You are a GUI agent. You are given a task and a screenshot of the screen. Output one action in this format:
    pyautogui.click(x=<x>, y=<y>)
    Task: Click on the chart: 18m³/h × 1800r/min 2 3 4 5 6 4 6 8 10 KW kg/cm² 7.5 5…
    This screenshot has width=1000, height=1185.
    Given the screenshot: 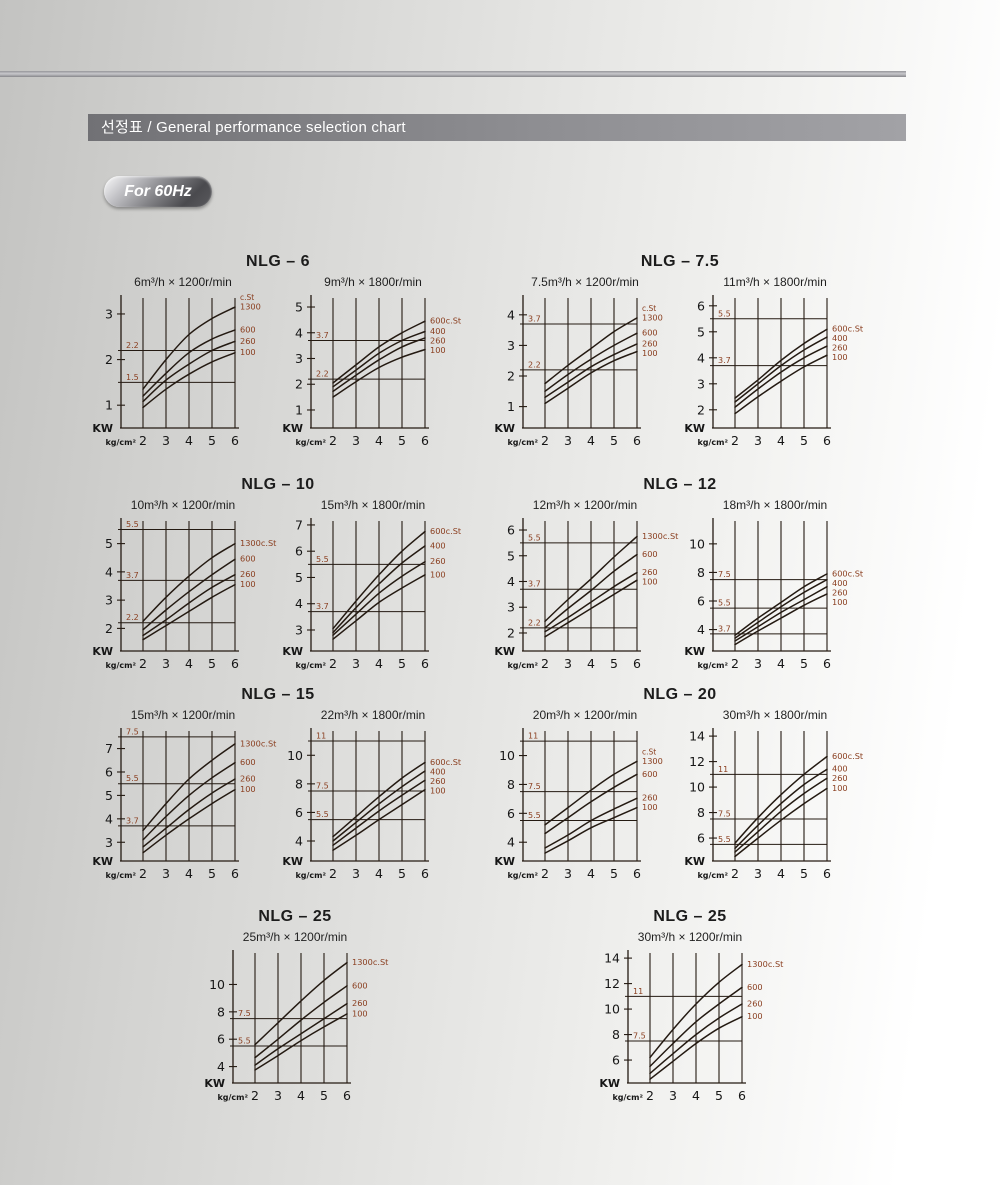 What is the action you would take?
    pyautogui.click(x=775, y=588)
    